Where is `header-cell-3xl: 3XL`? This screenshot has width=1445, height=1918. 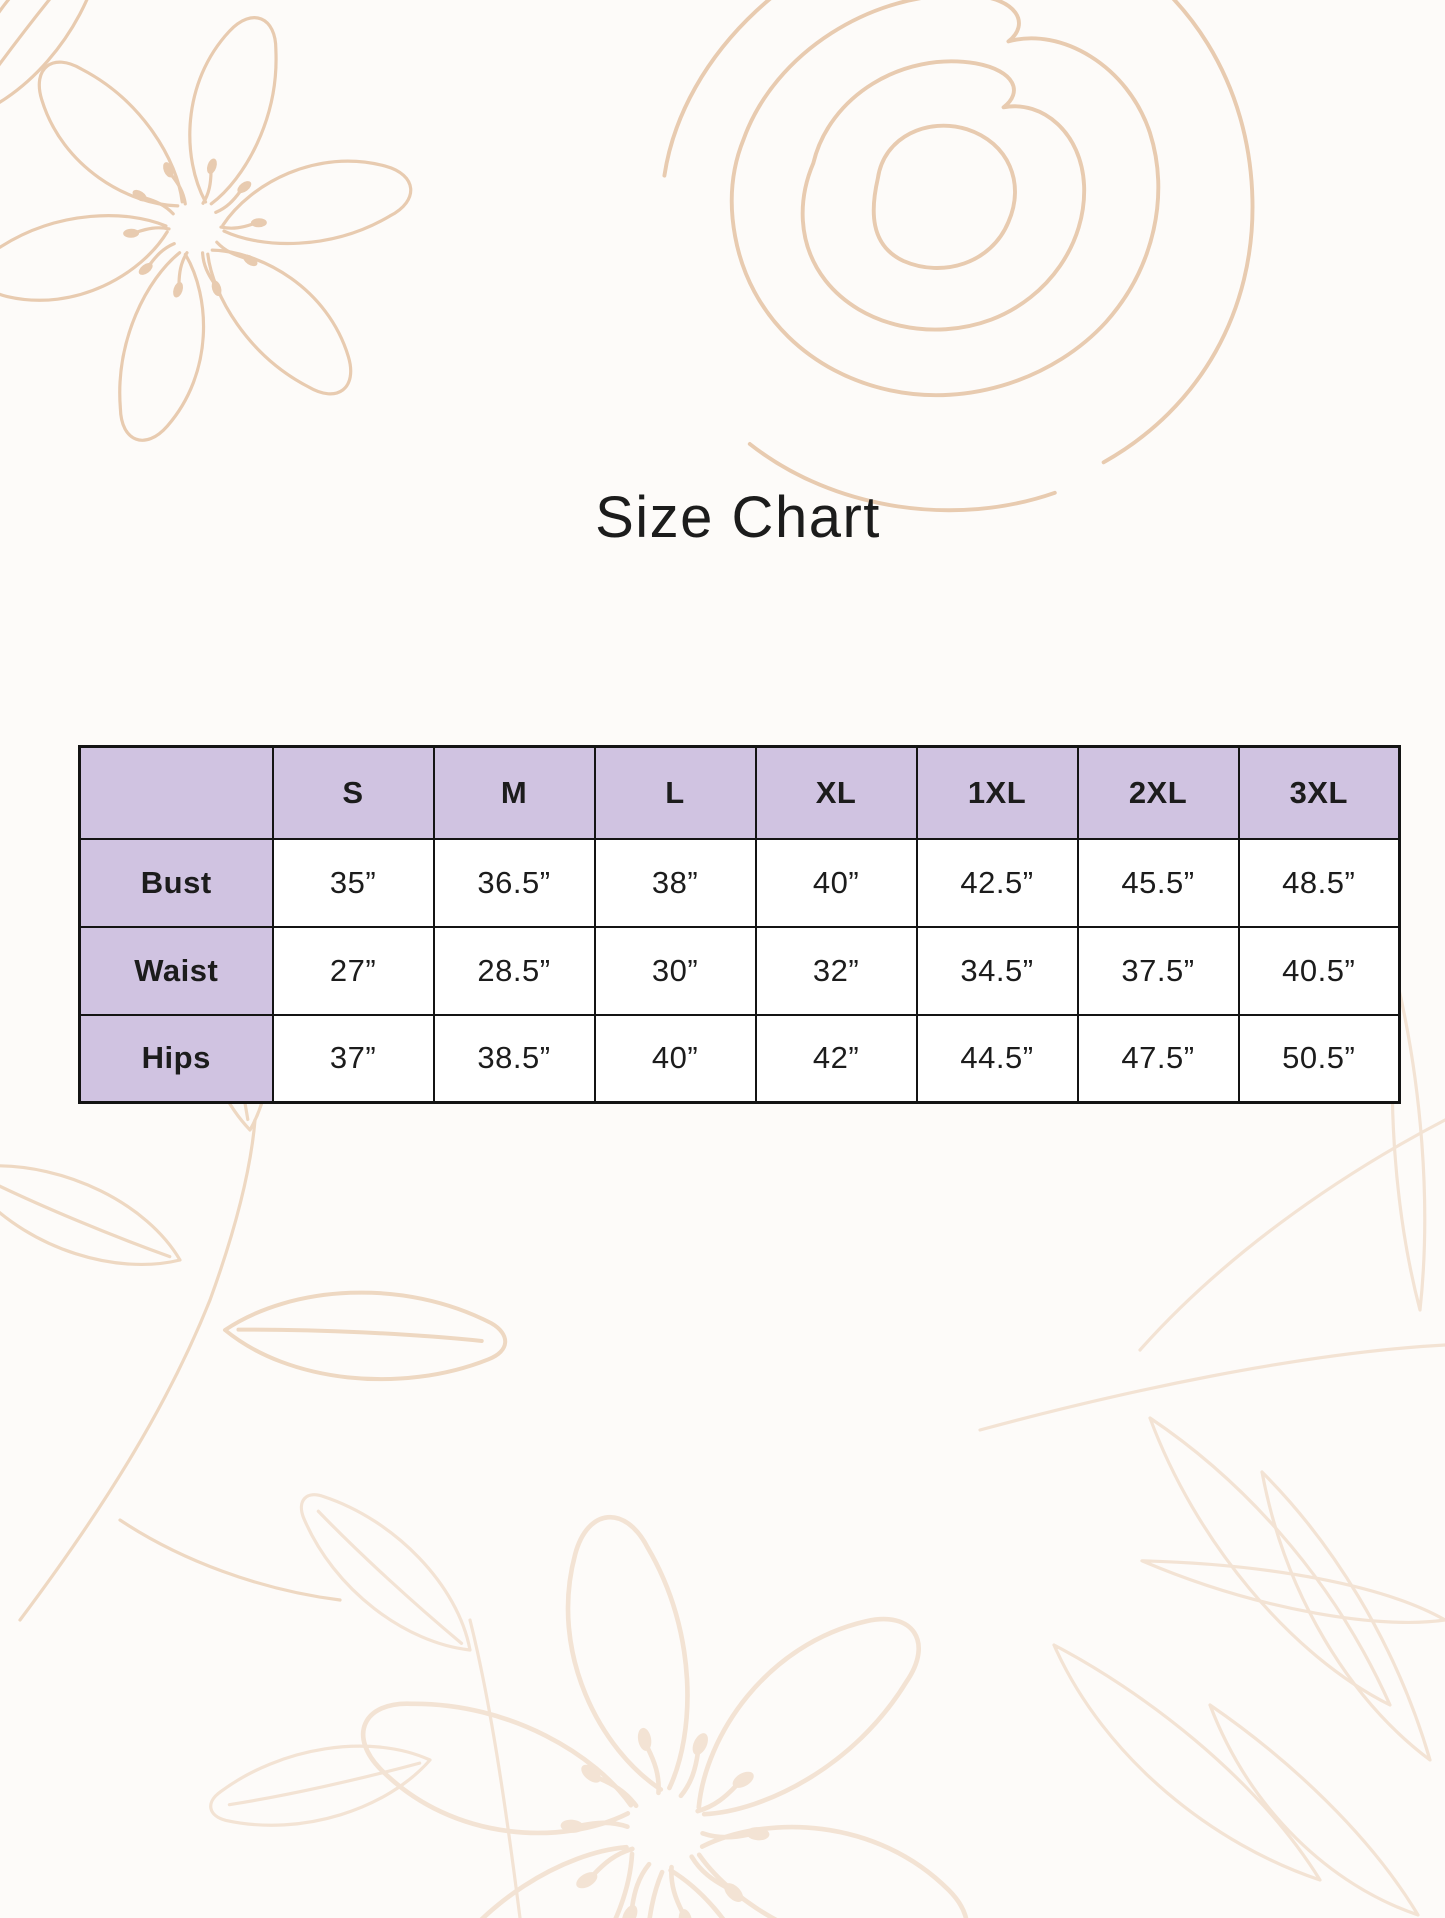
header-cell-3xl: 3XL is located at coordinates (1319, 792).